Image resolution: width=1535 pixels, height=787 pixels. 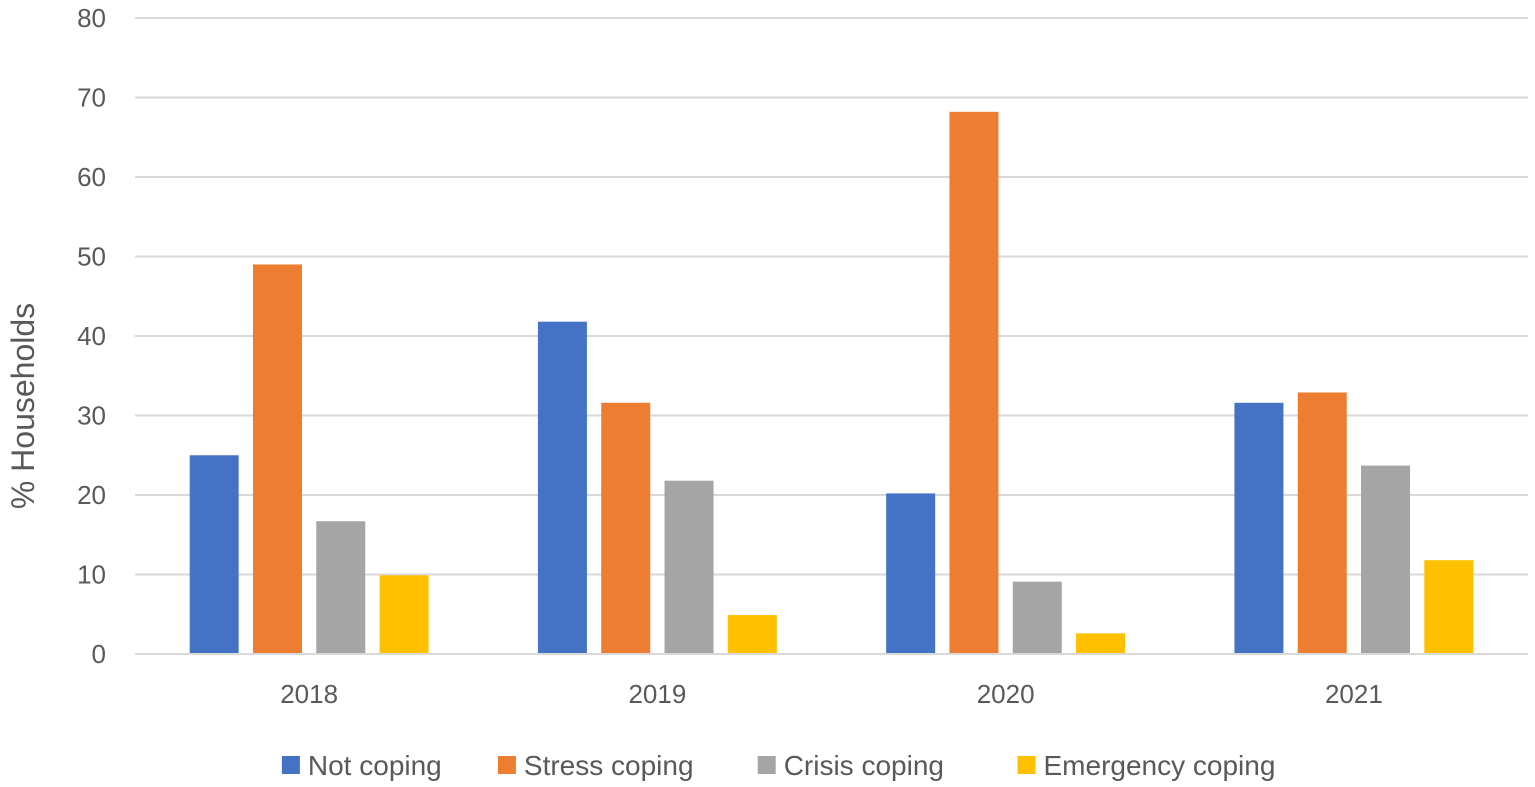 I want to click on bar-crisis-coping-2019, so click(x=689, y=567).